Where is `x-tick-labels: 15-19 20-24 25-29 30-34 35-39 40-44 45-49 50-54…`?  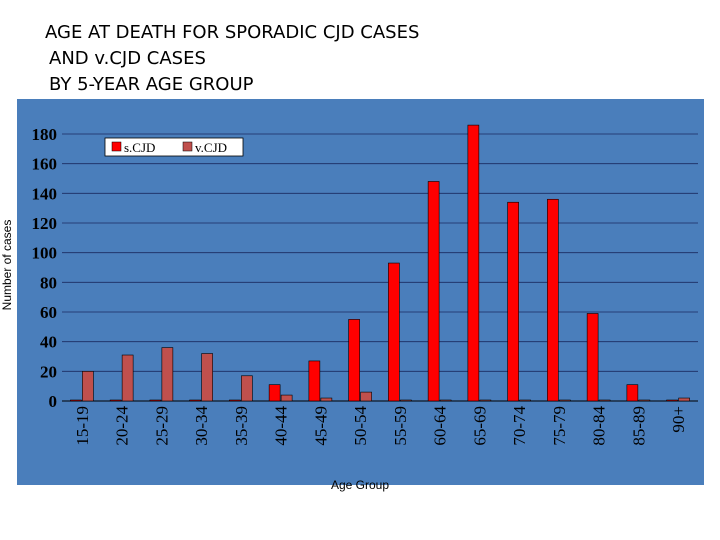 x-tick-labels: 15-19 20-24 25-29 30-34 35-39 40-44 45-49 50-54… is located at coordinates (380, 426).